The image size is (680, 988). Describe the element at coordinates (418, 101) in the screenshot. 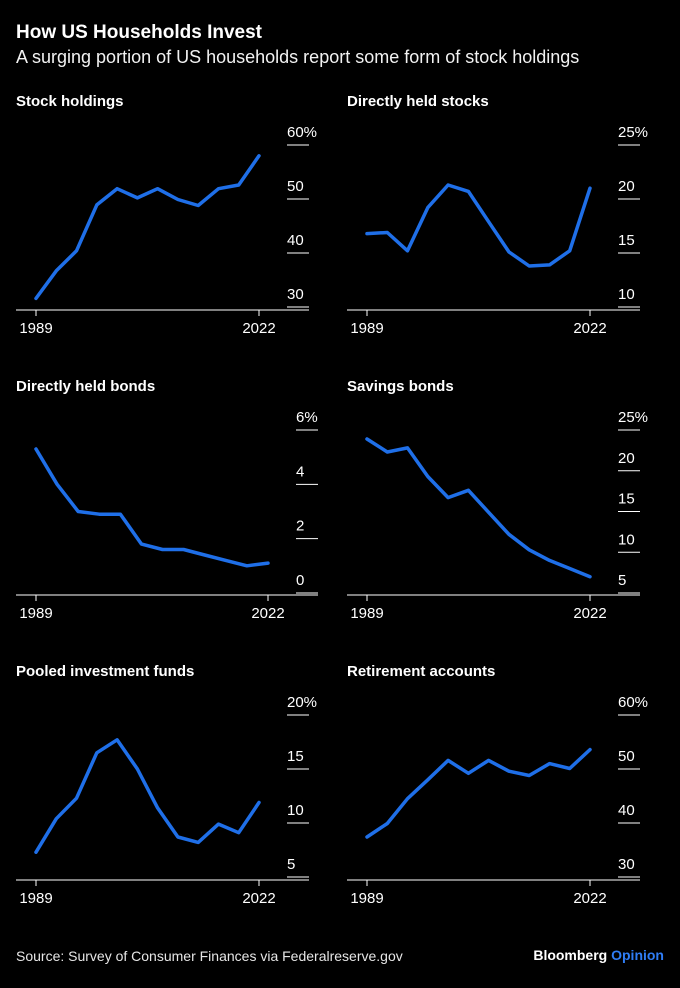

I see `panel-title-directly-held-stocks: Directly held stocks` at that location.